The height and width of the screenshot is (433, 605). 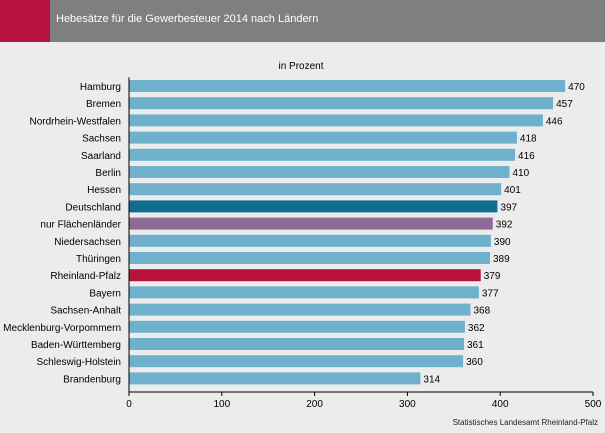 I want to click on category-label-schleswig-holstein: Schleswig-Holstein, so click(x=79, y=362).